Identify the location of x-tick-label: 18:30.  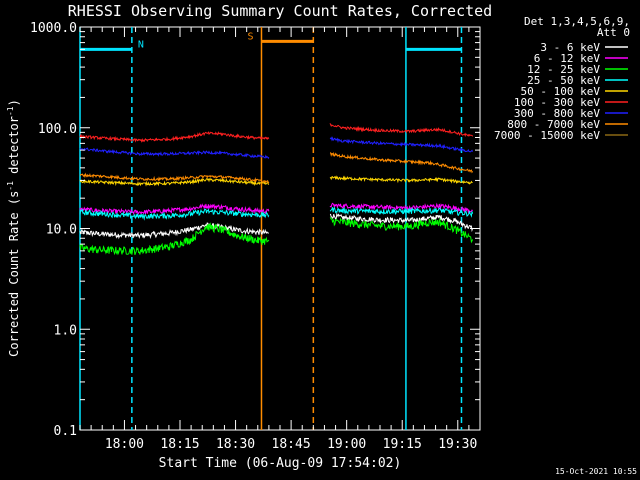
(235, 444).